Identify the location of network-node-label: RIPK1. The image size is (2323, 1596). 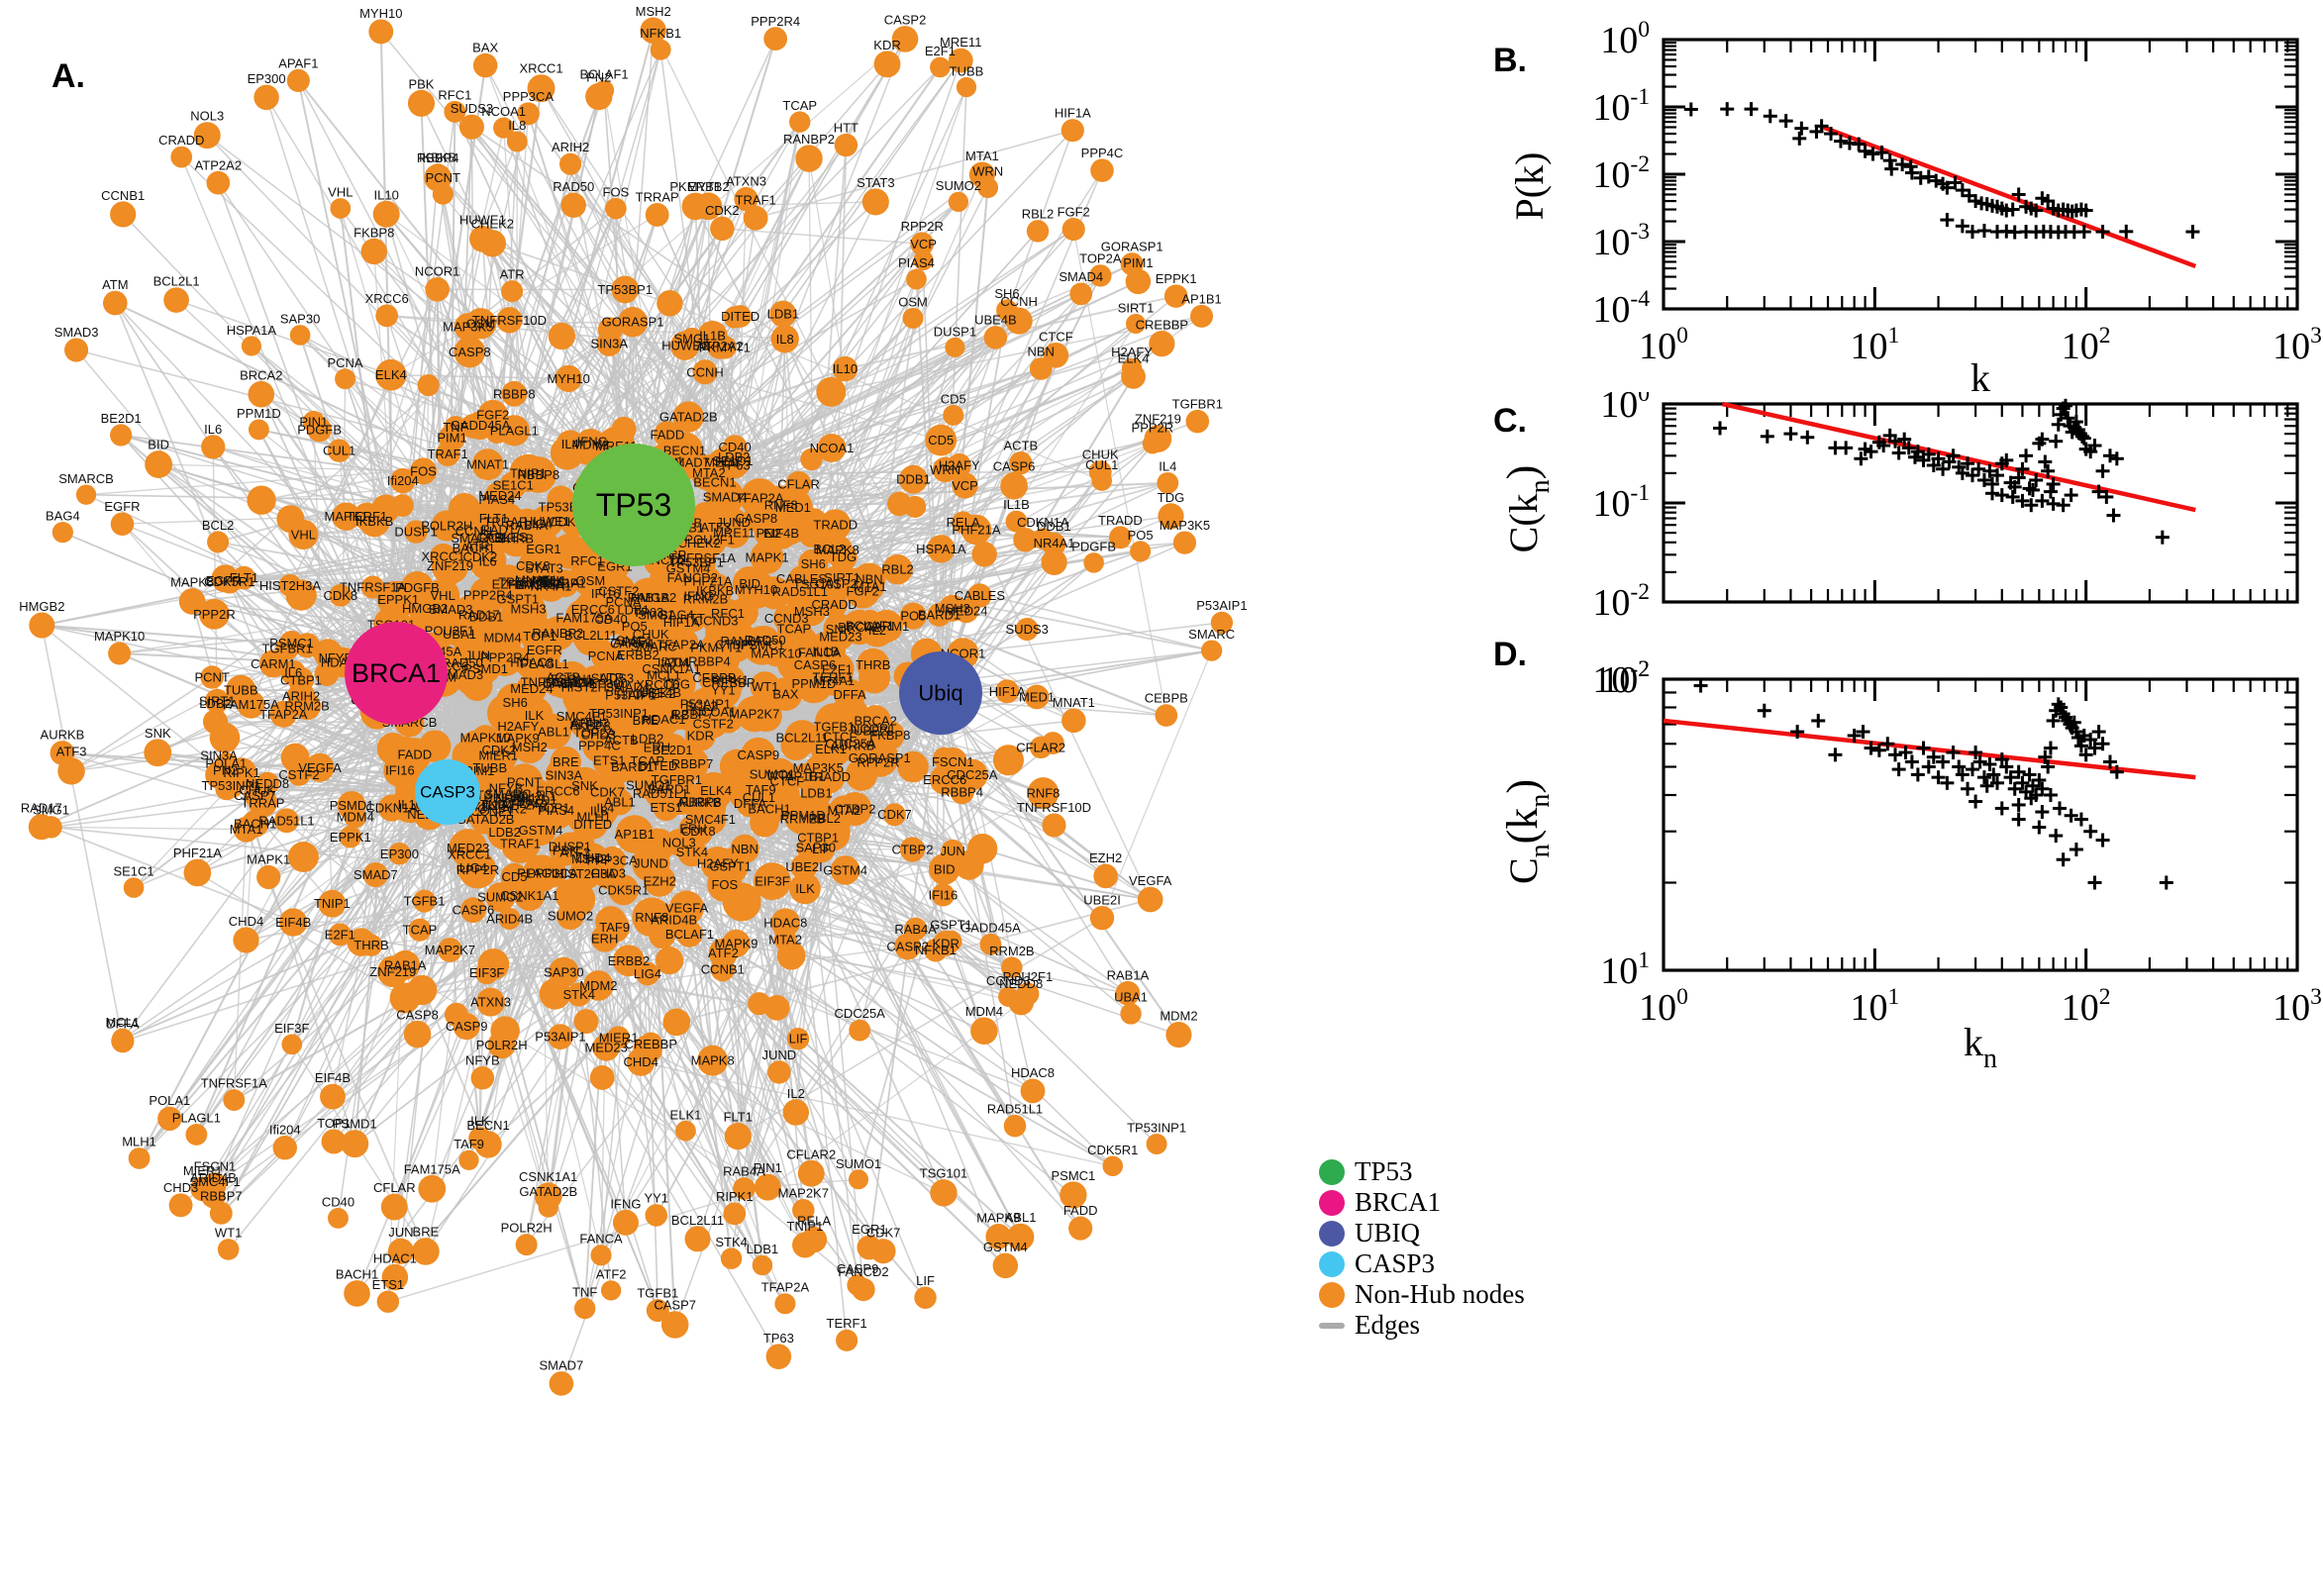
(242, 772).